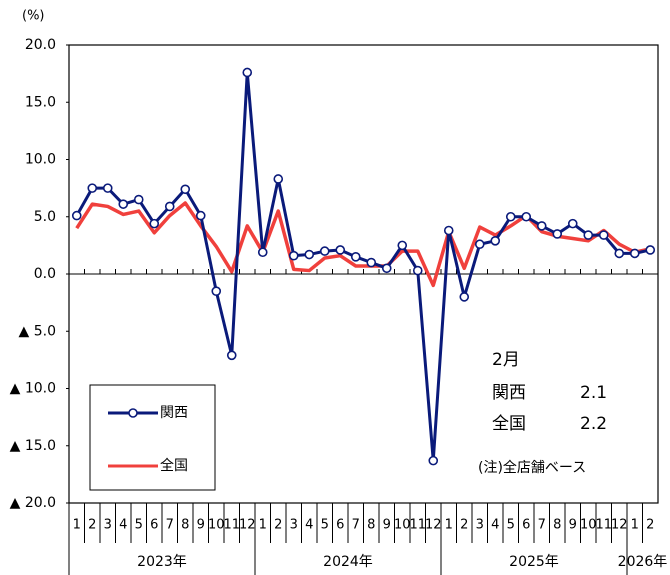 The height and width of the screenshot is (575, 670). What do you see at coordinates (40, 102) in the screenshot?
I see `y-tick-label: 15.0` at bounding box center [40, 102].